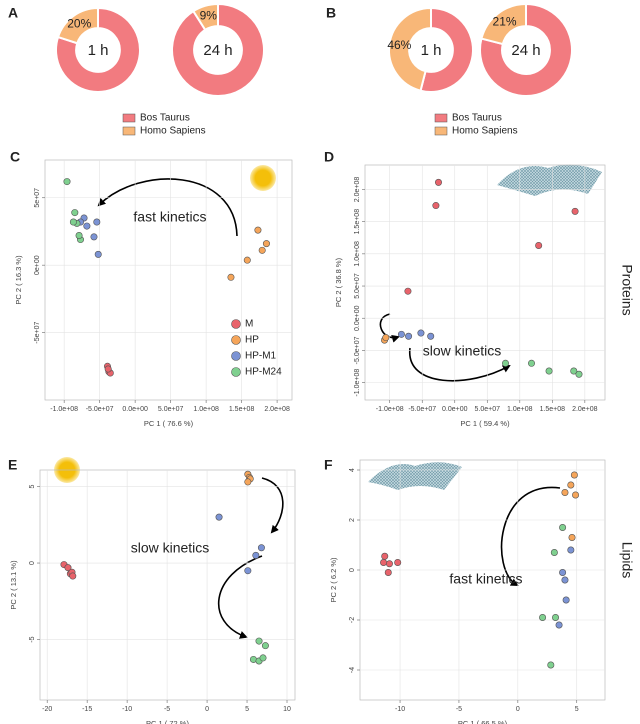 The height and width of the screenshot is (724, 640). I want to click on y-tick-label: -5e+07, so click(37, 332).